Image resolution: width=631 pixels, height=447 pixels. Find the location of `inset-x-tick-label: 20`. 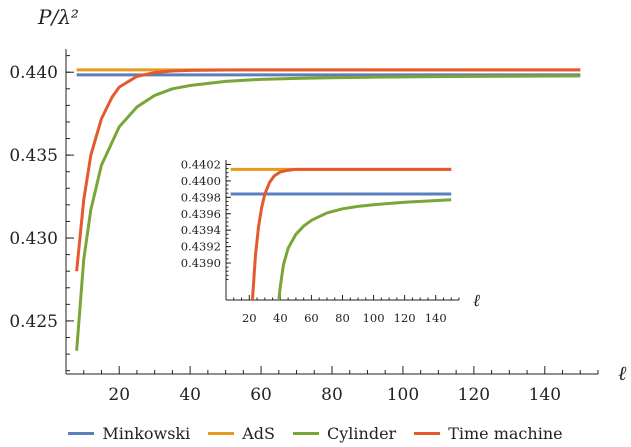

inset-x-tick-label: 20 is located at coordinates (249, 318).